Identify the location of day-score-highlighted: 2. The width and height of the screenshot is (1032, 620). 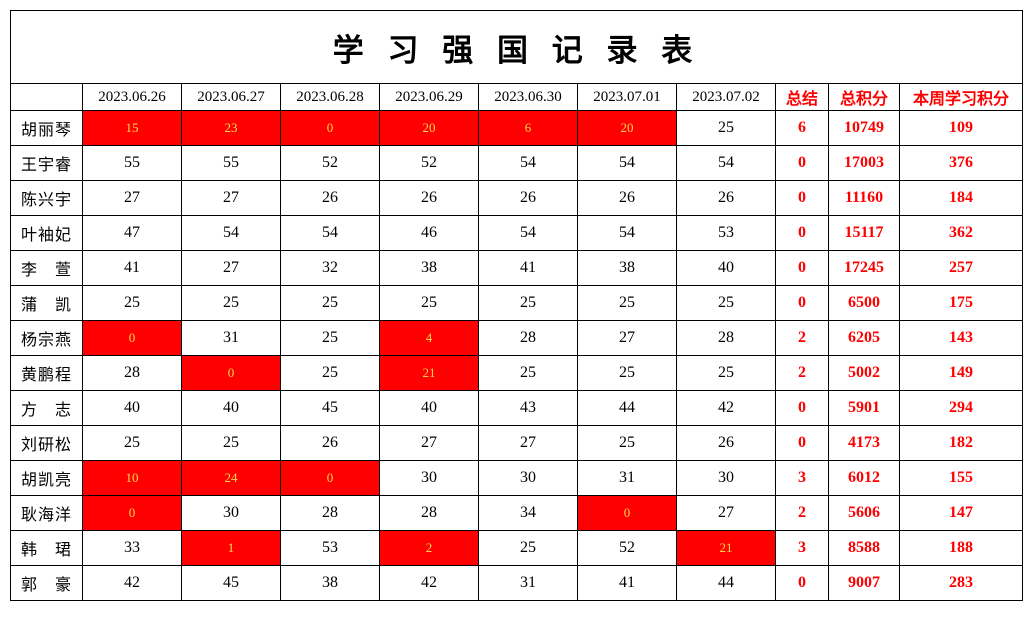
(429, 548).